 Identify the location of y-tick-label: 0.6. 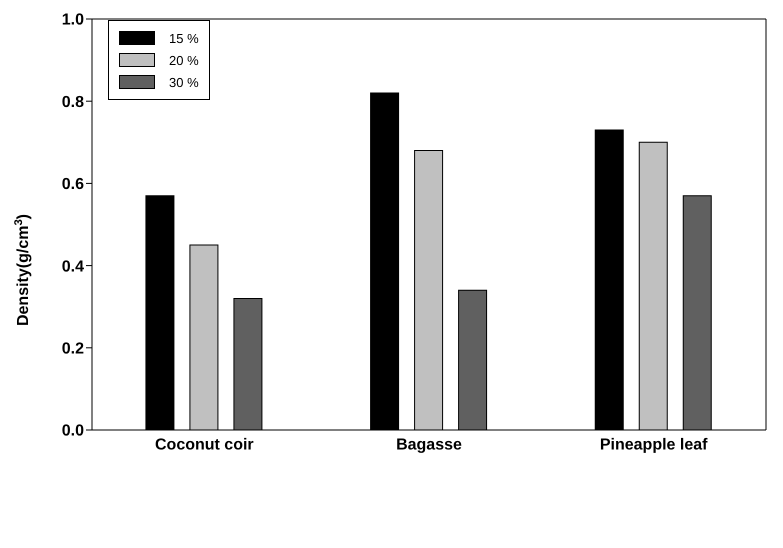
(73, 185).